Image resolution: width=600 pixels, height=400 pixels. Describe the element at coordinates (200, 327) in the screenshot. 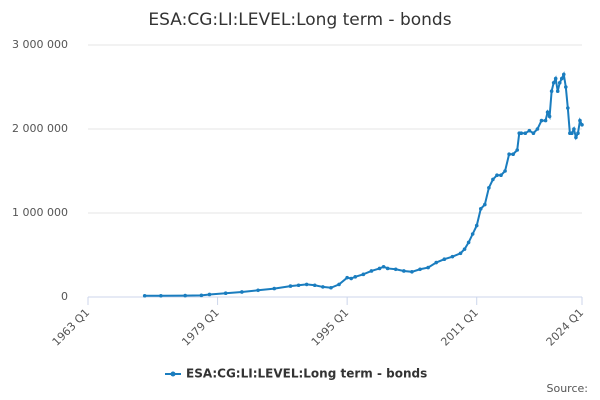

I see `x-tick-label: 1979 Q1` at that location.